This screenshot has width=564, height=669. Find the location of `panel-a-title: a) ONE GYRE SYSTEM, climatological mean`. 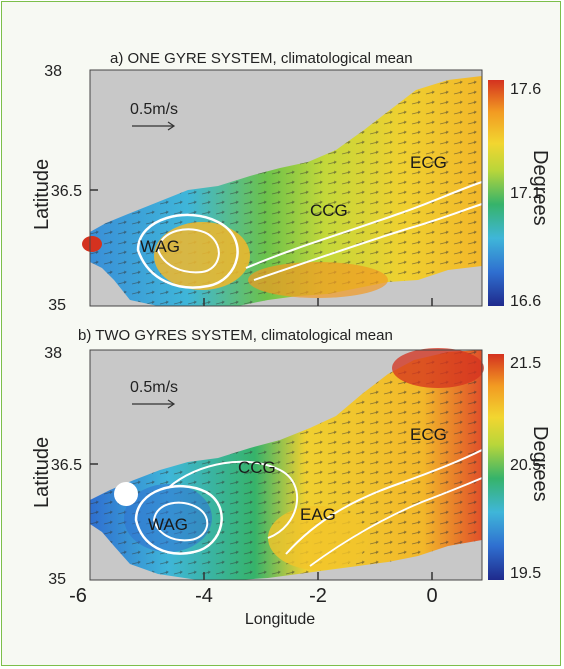

panel-a-title: a) ONE GYRE SYSTEM, climatological mean is located at coordinates (261, 58).